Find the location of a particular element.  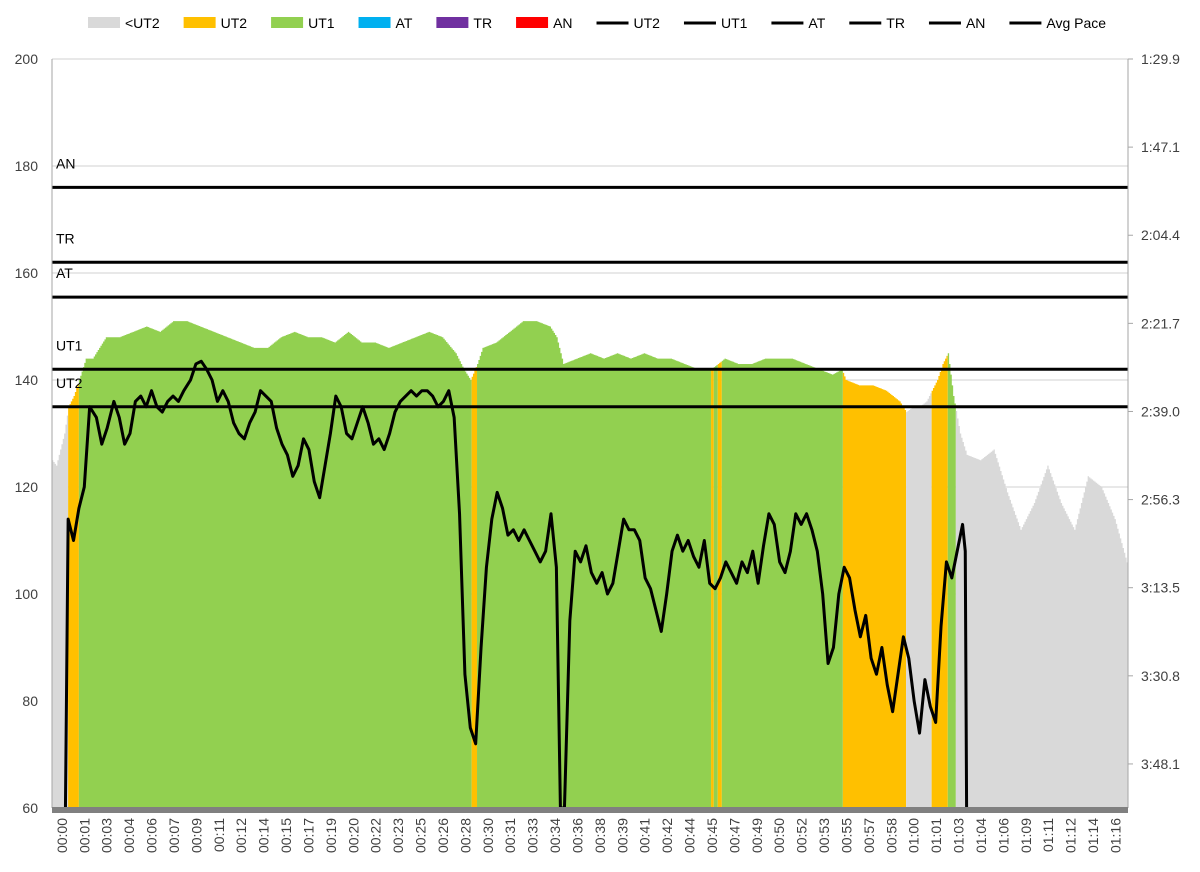

right-tick-label-1: 3:30.8 is located at coordinates (1160, 676).